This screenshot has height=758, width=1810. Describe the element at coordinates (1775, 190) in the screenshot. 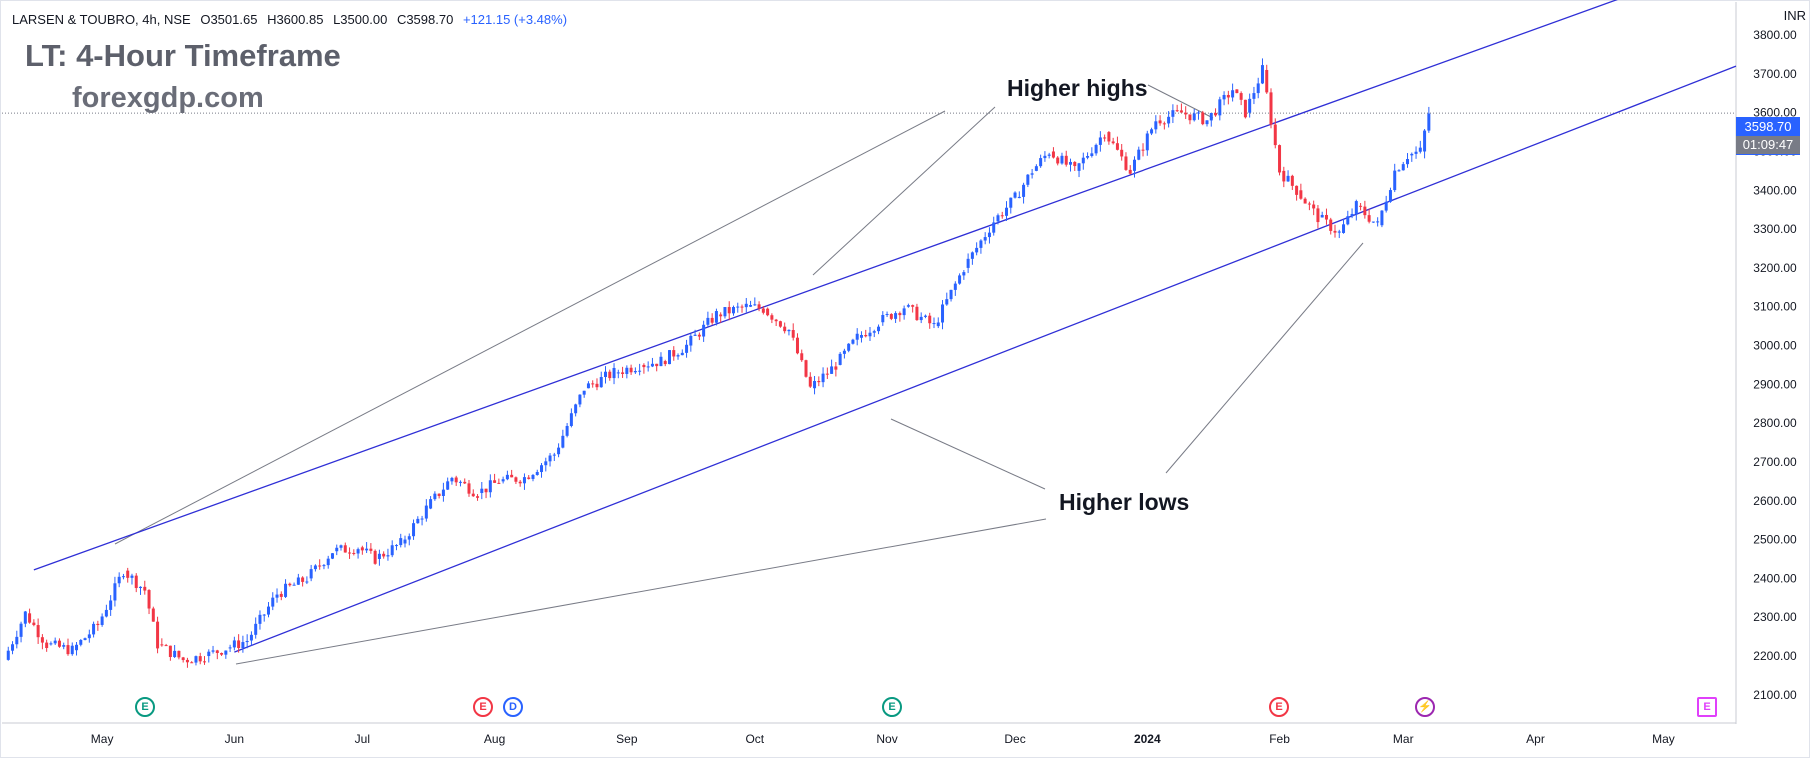

I see `y-tick-label: 3400.00` at that location.